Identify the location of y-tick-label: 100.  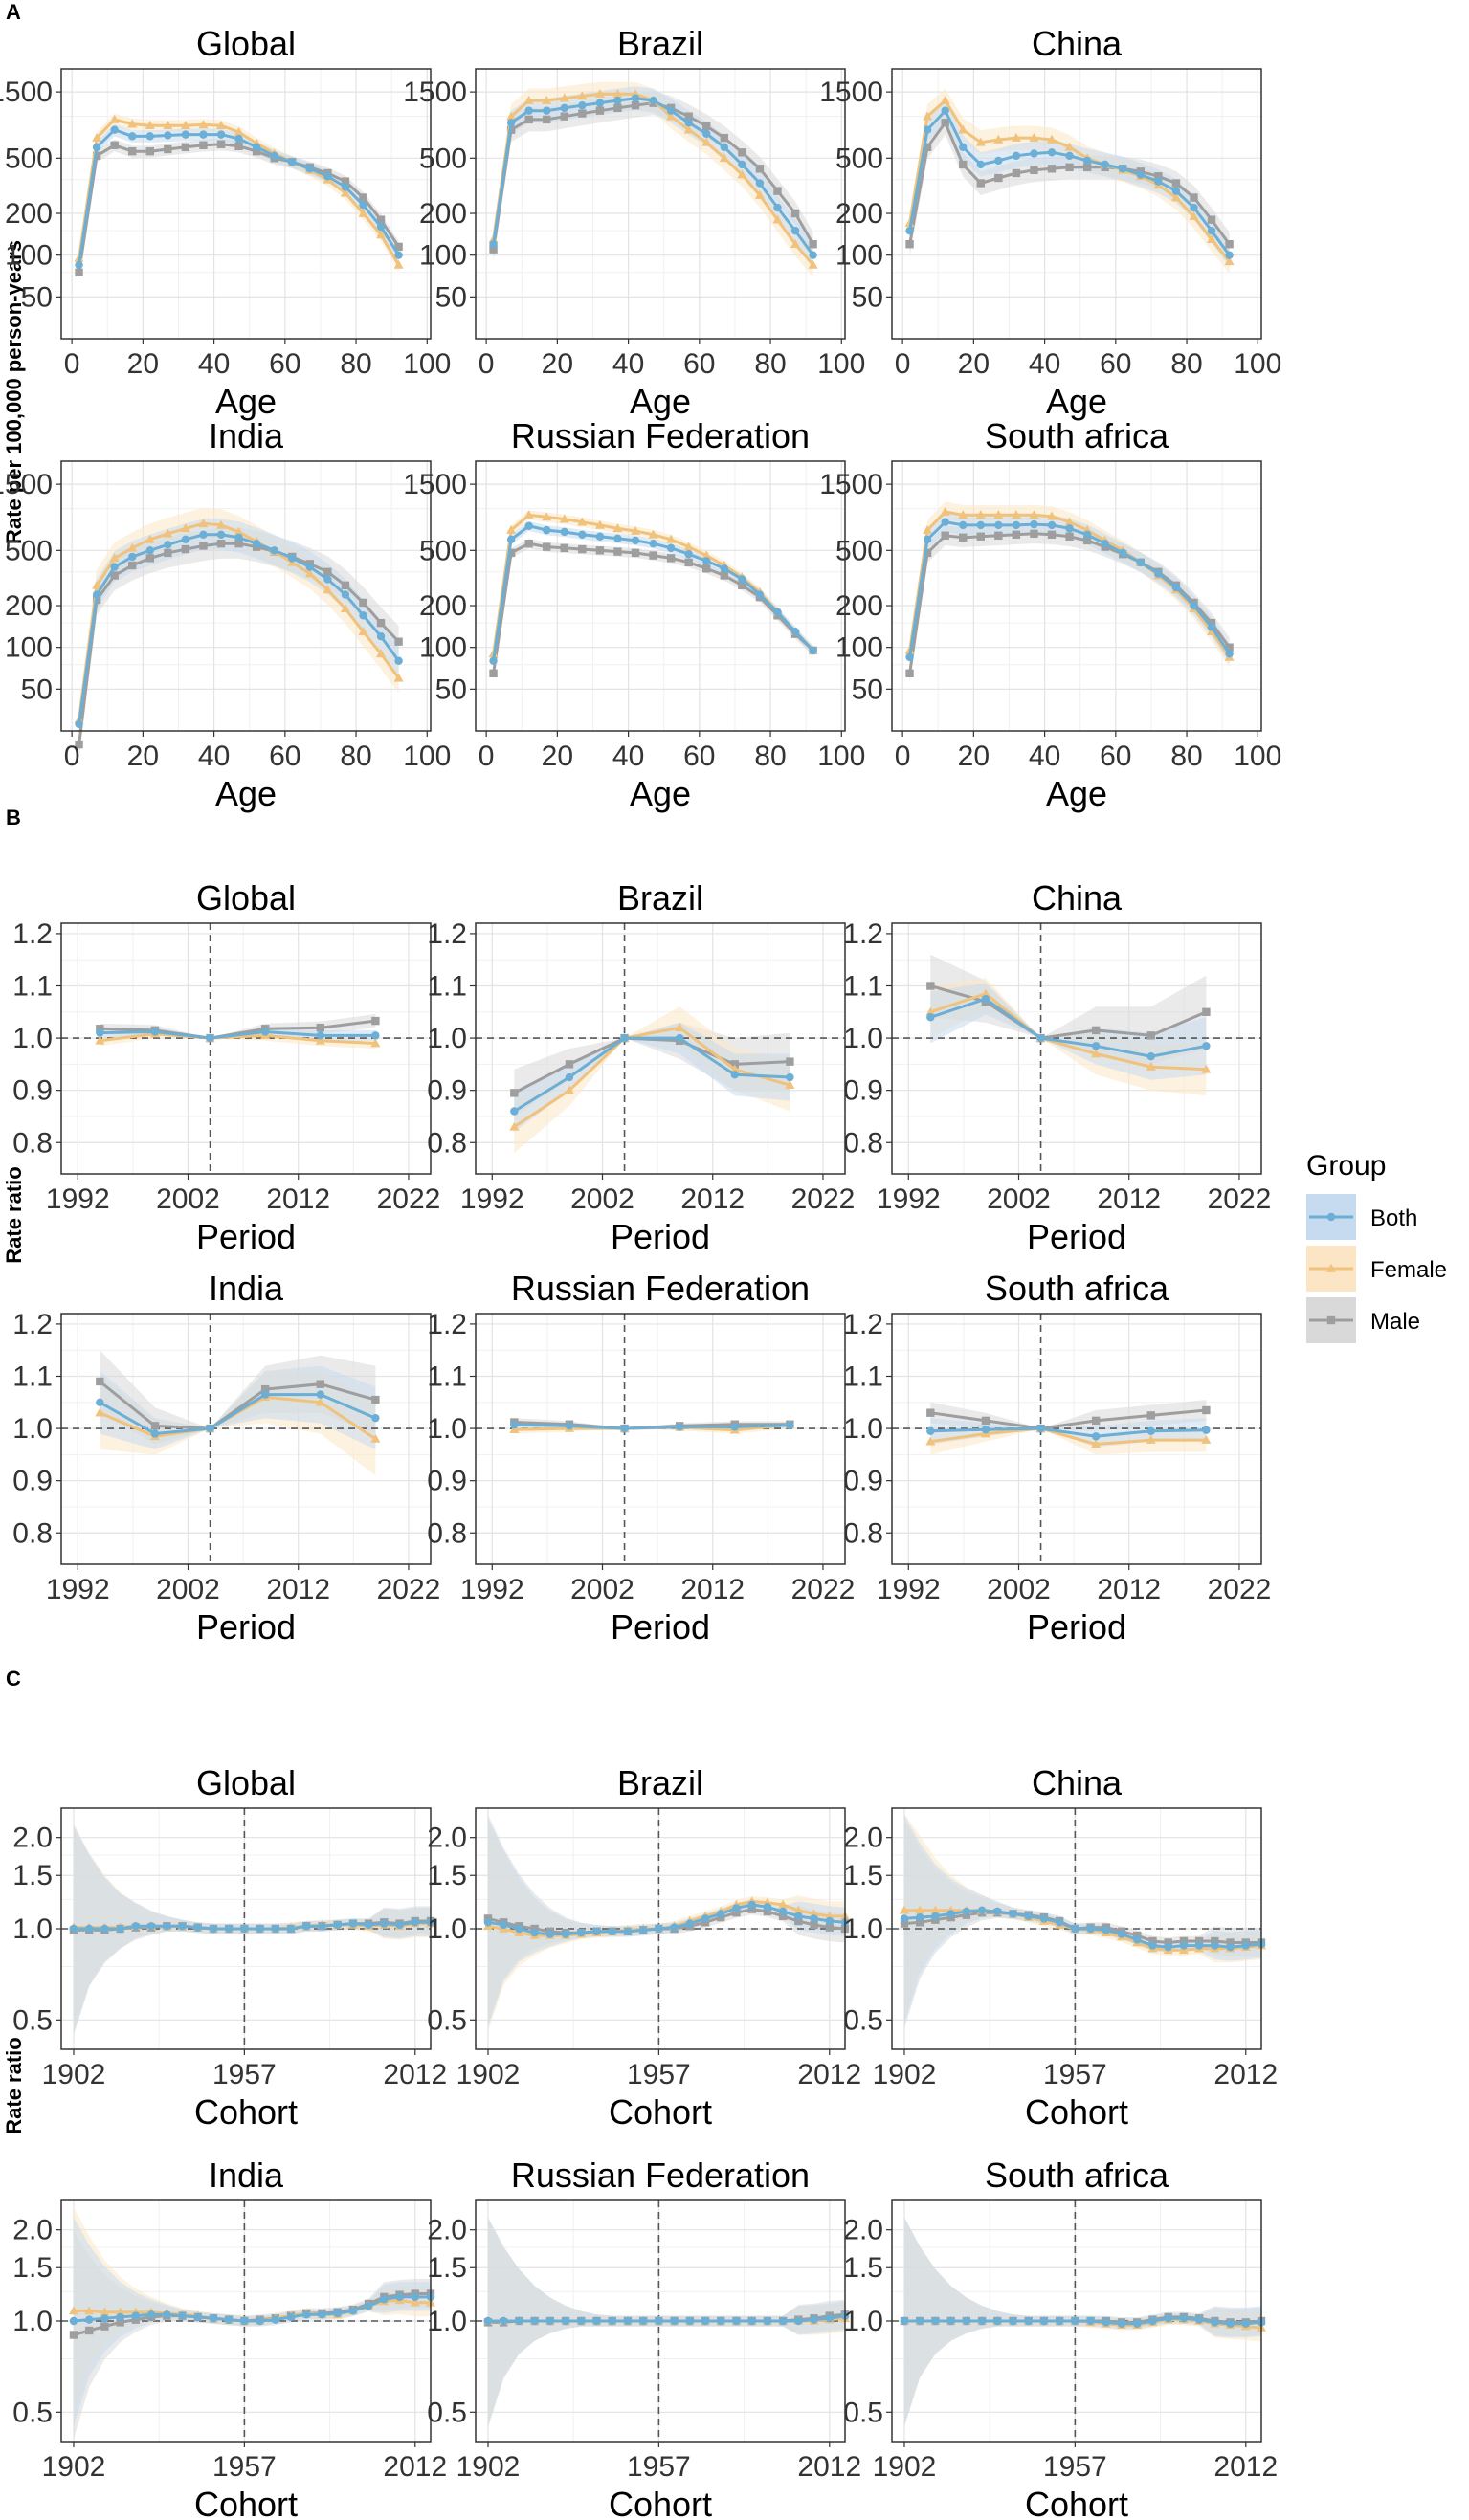
(859, 256).